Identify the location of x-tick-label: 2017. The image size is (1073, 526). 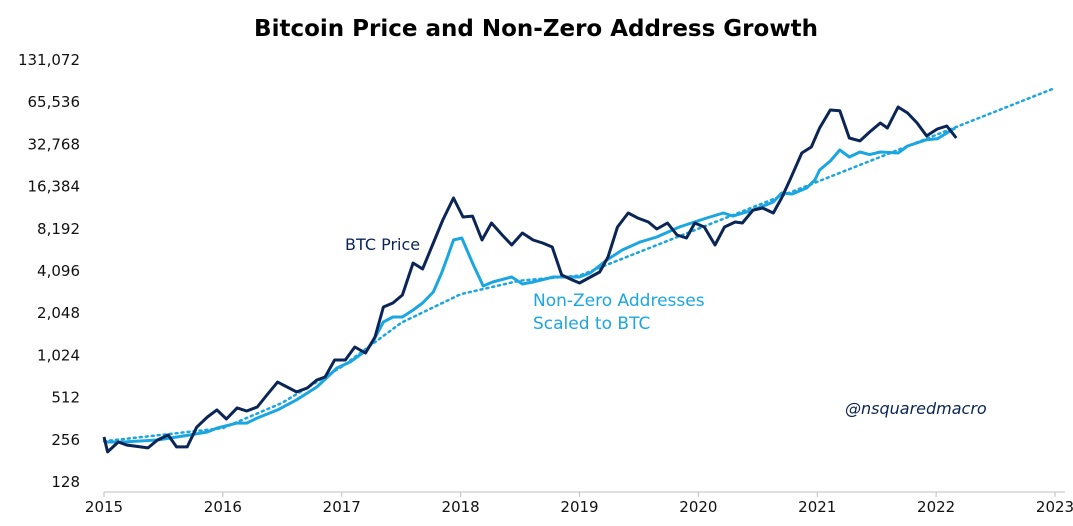
(342, 507).